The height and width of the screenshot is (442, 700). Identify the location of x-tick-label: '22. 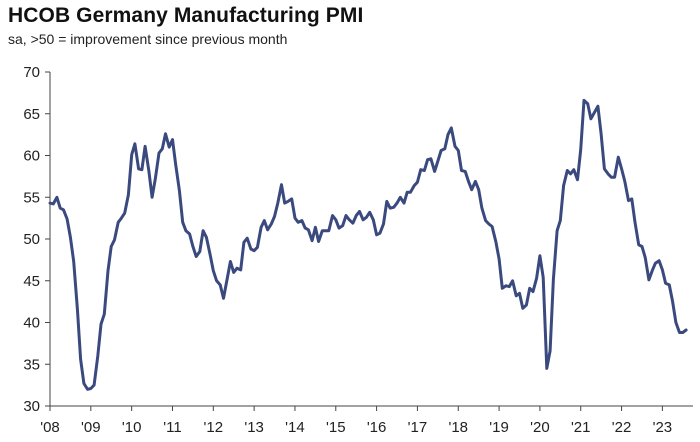
(622, 427).